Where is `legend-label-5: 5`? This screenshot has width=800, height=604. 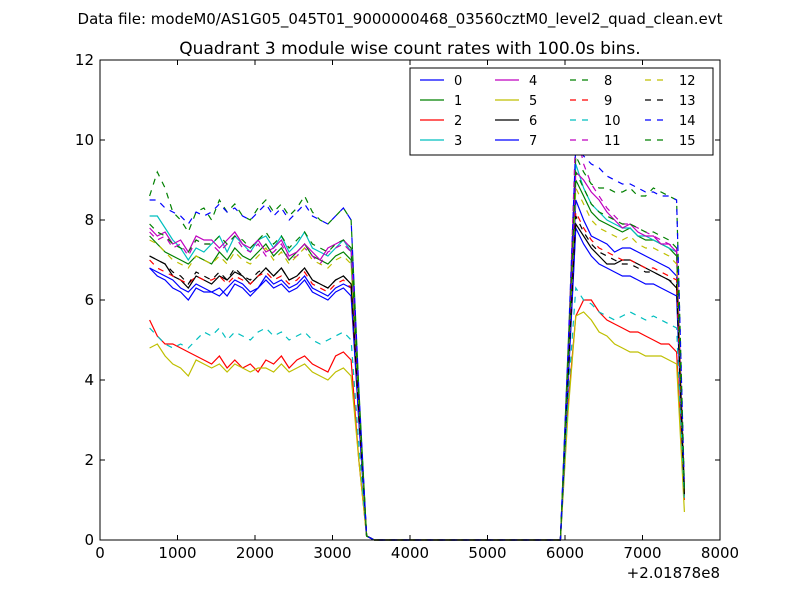 legend-label-5: 5 is located at coordinates (533, 101).